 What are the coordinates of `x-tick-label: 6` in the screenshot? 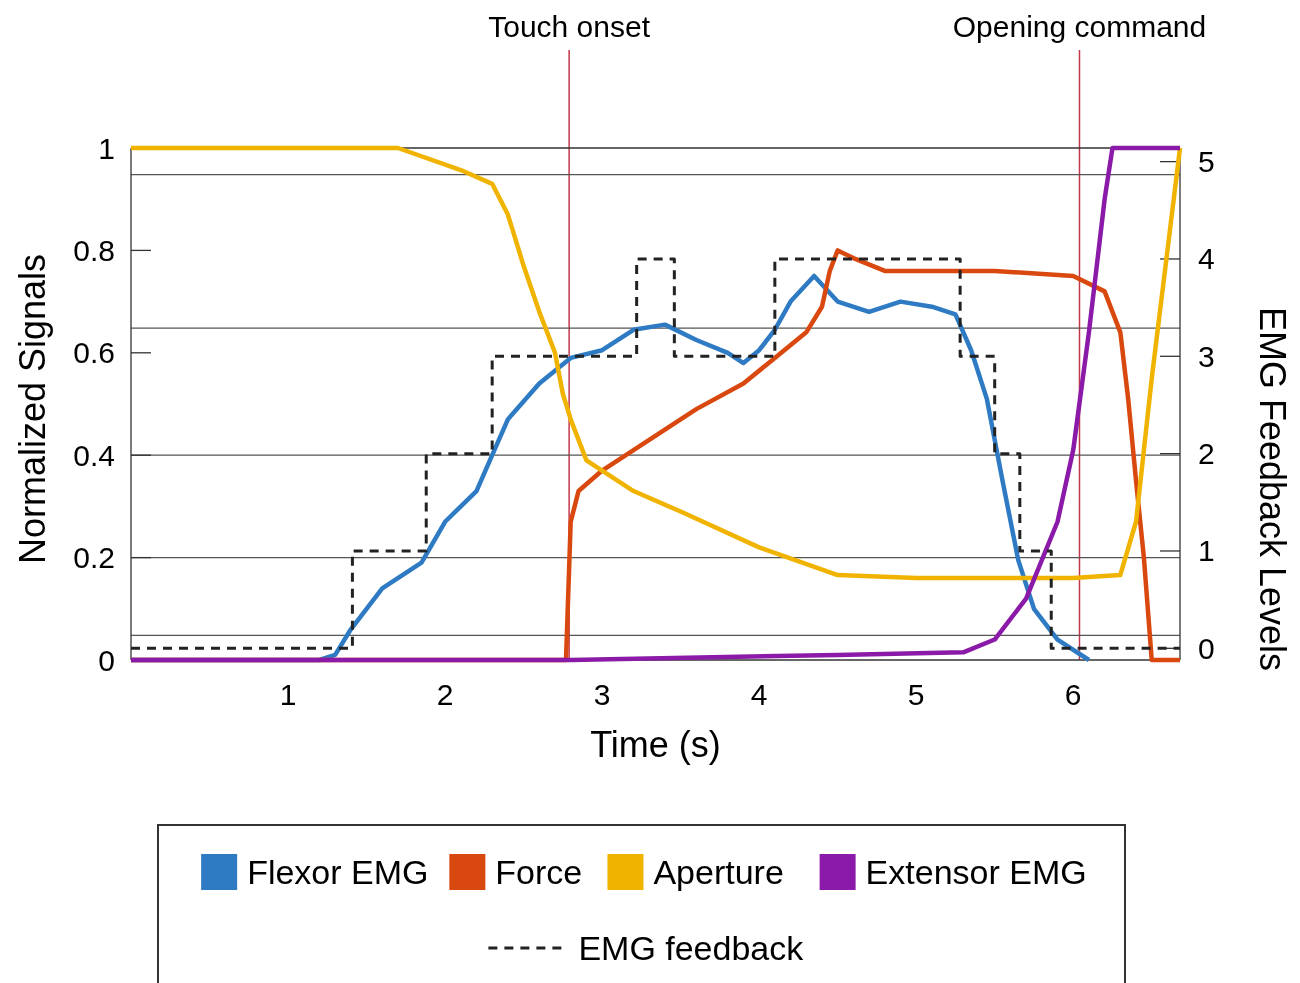 It's located at (1073, 694).